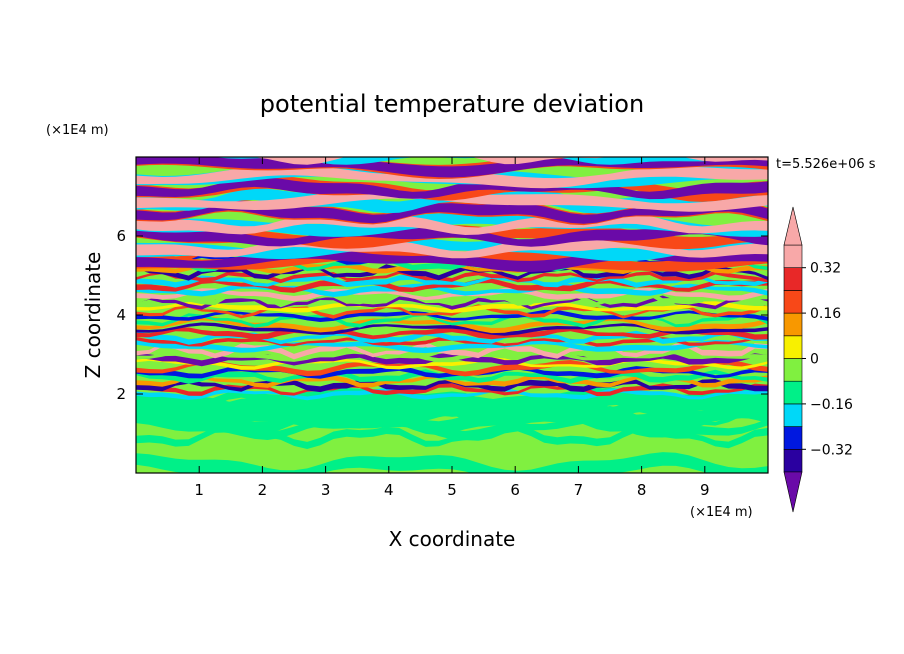 This screenshot has height=654, width=904. What do you see at coordinates (831, 450) in the screenshot?
I see `colorbar-tick-label: −0.32` at bounding box center [831, 450].